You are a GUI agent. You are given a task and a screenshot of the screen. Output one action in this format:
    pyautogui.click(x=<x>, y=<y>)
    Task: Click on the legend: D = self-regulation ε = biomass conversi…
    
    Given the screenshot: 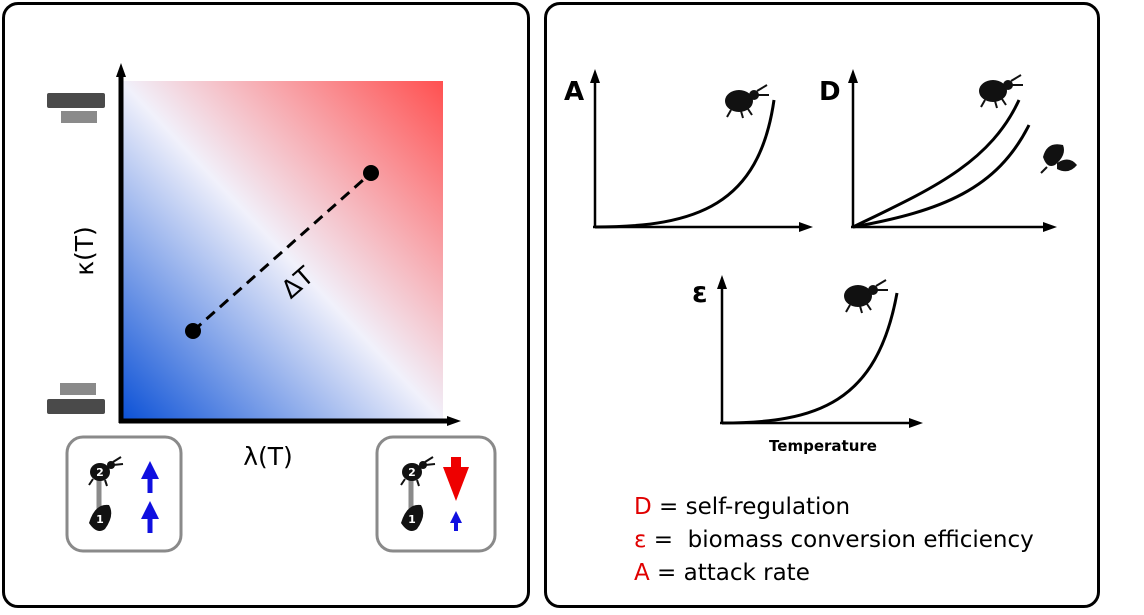 What is the action you would take?
    pyautogui.click(x=834, y=540)
    